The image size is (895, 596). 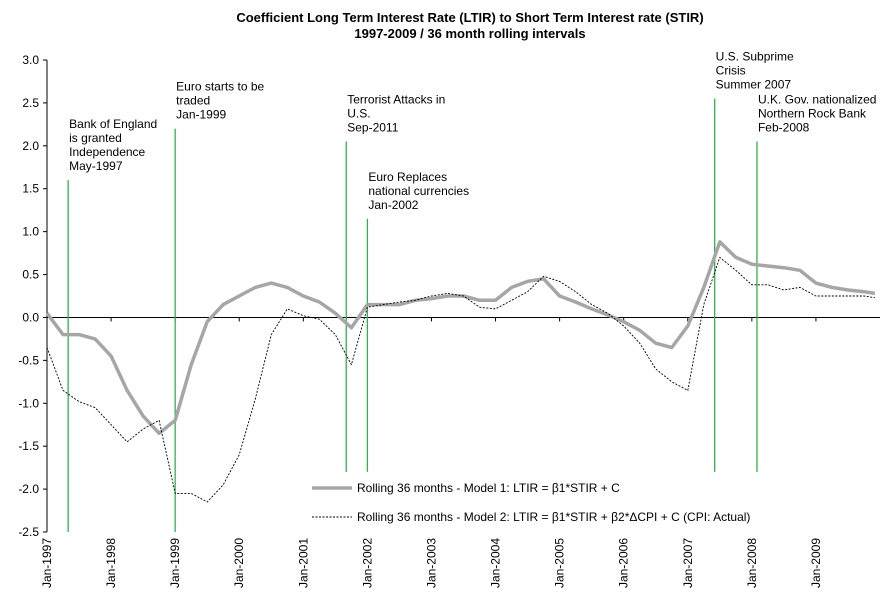 I want to click on x-tick-label: Jan-1999, so click(x=175, y=563).